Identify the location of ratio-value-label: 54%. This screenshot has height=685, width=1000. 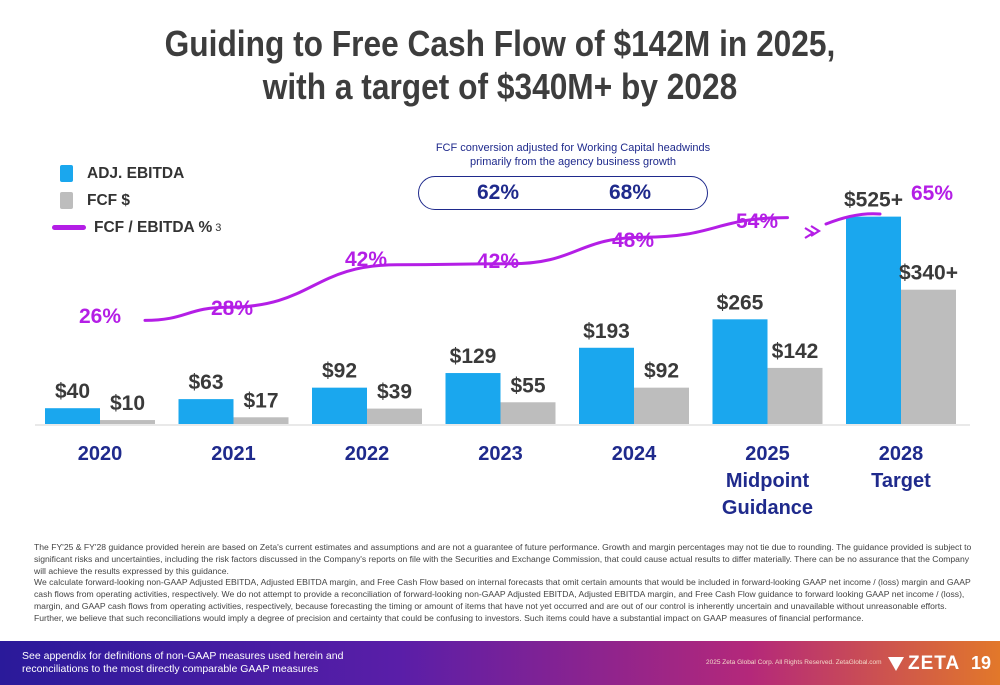
(757, 221).